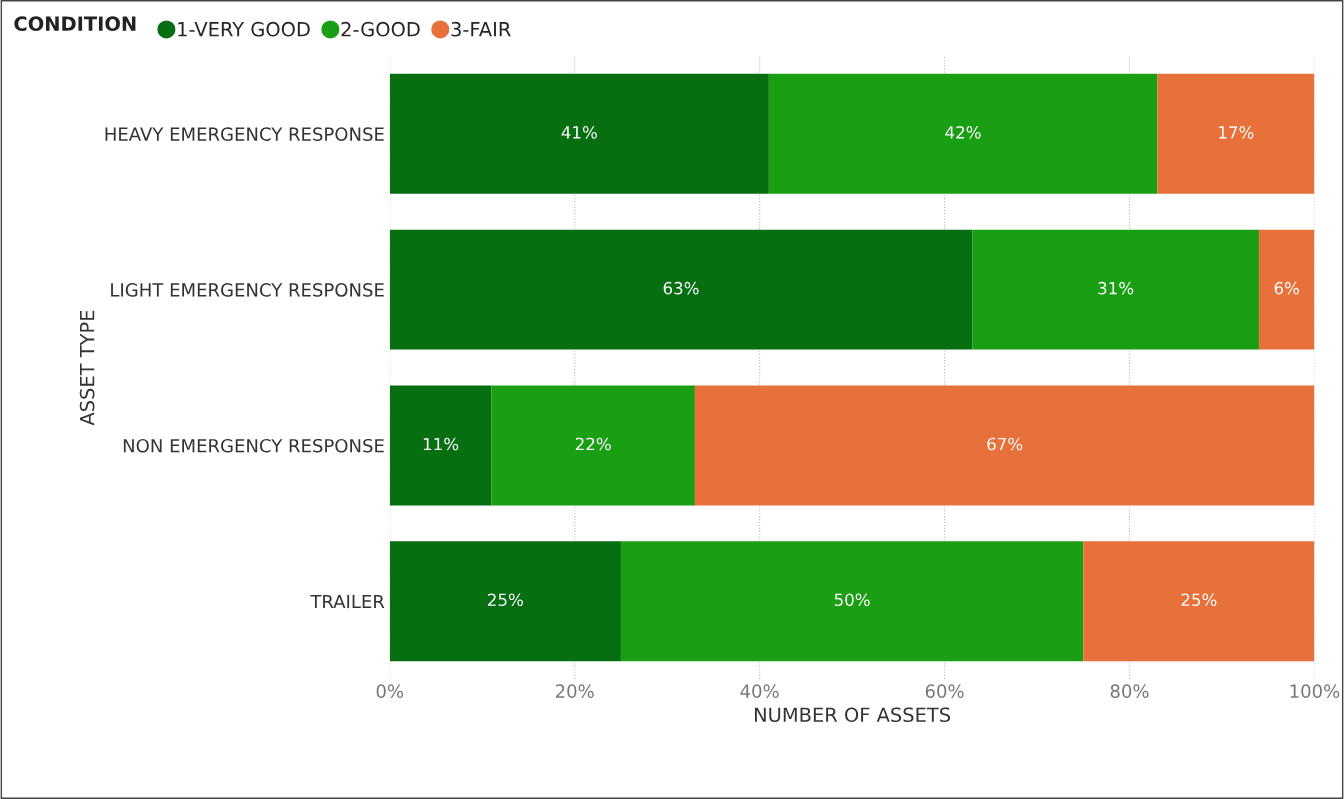 The height and width of the screenshot is (799, 1344). I want to click on x-tick-label: 80%, so click(1129, 691).